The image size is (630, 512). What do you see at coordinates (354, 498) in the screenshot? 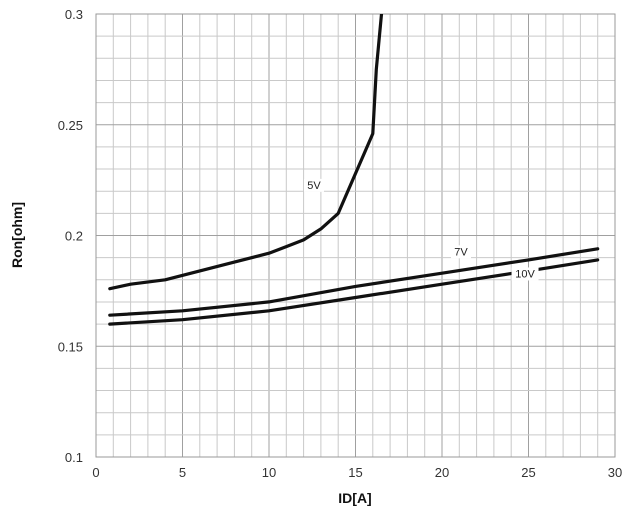
I see `x-axis-title: ID[A]` at bounding box center [354, 498].